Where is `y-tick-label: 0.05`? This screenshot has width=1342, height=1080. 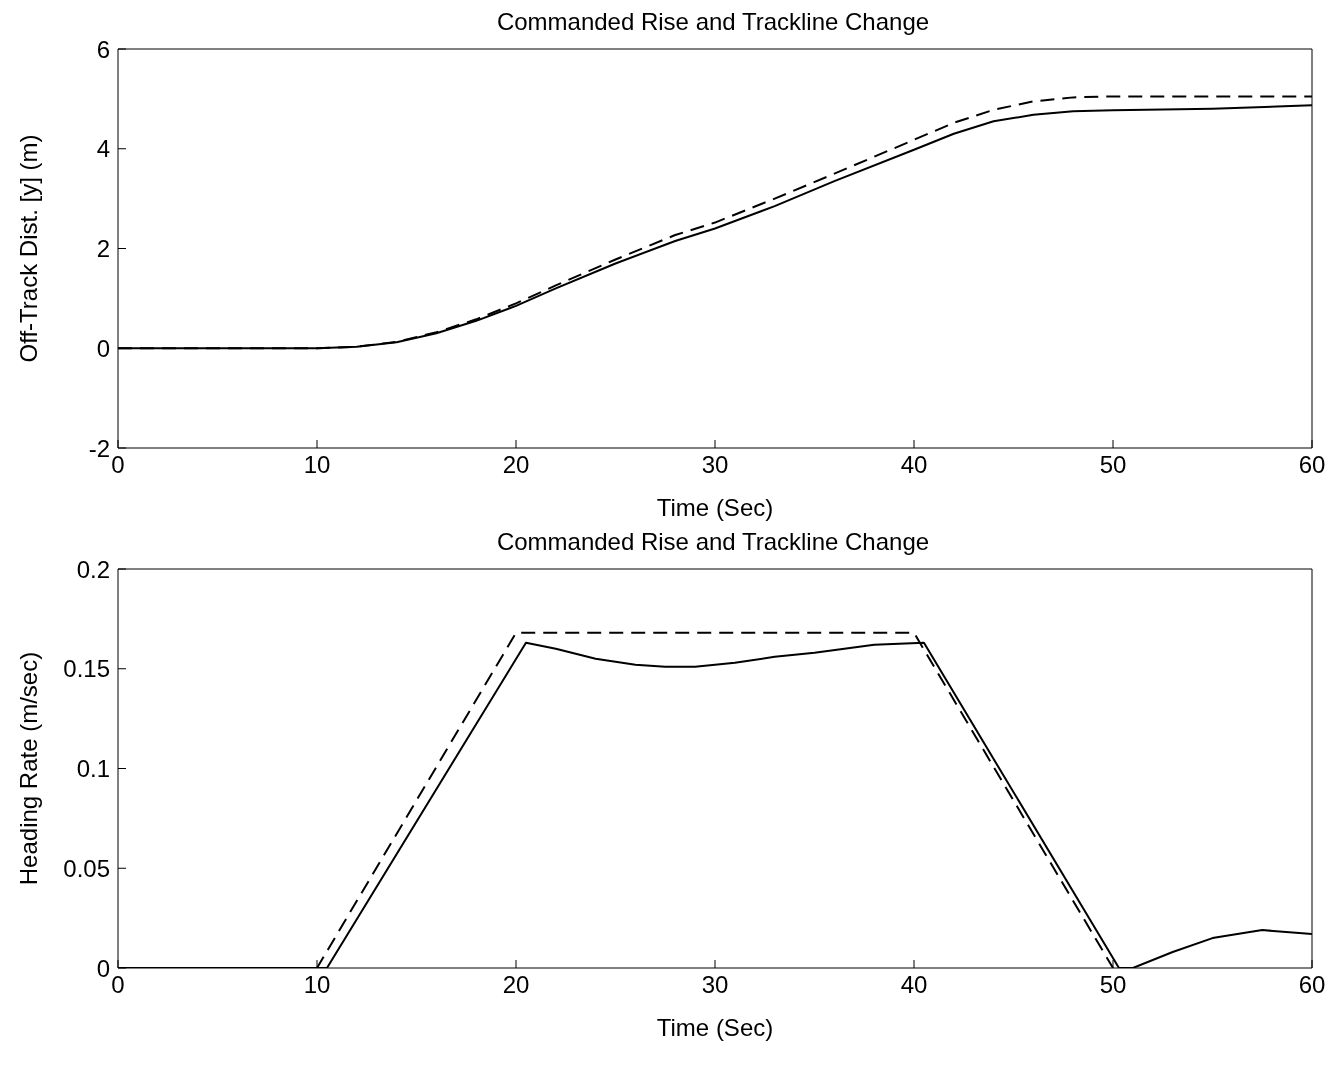 y-tick-label: 0.05 is located at coordinates (86, 868).